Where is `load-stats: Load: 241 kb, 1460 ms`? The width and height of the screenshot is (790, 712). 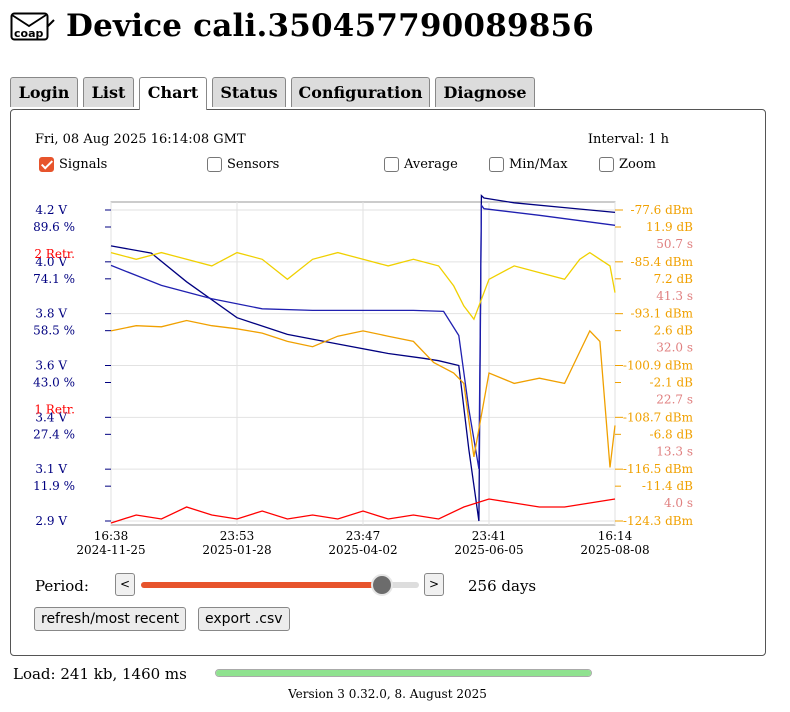
load-stats: Load: 241 kb, 1460 ms is located at coordinates (100, 674).